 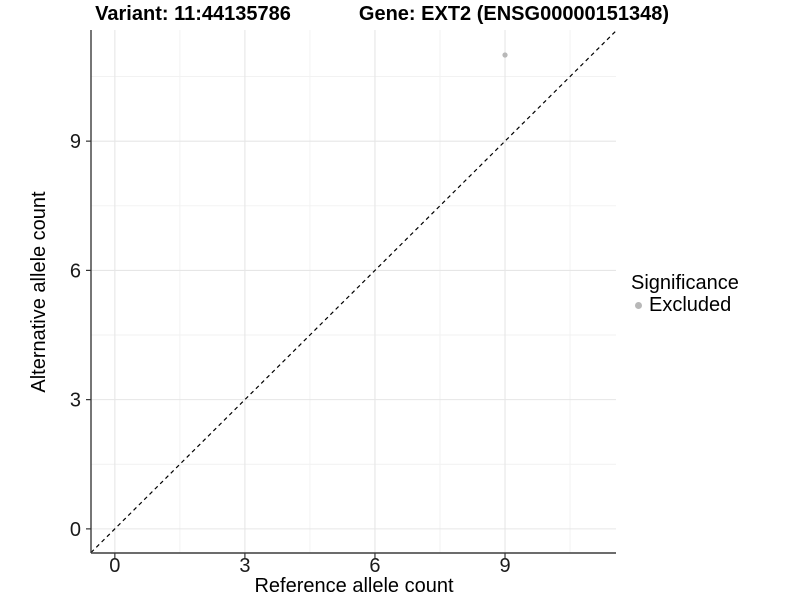 What do you see at coordinates (114, 566) in the screenshot?
I see `x-tick-label: 0` at bounding box center [114, 566].